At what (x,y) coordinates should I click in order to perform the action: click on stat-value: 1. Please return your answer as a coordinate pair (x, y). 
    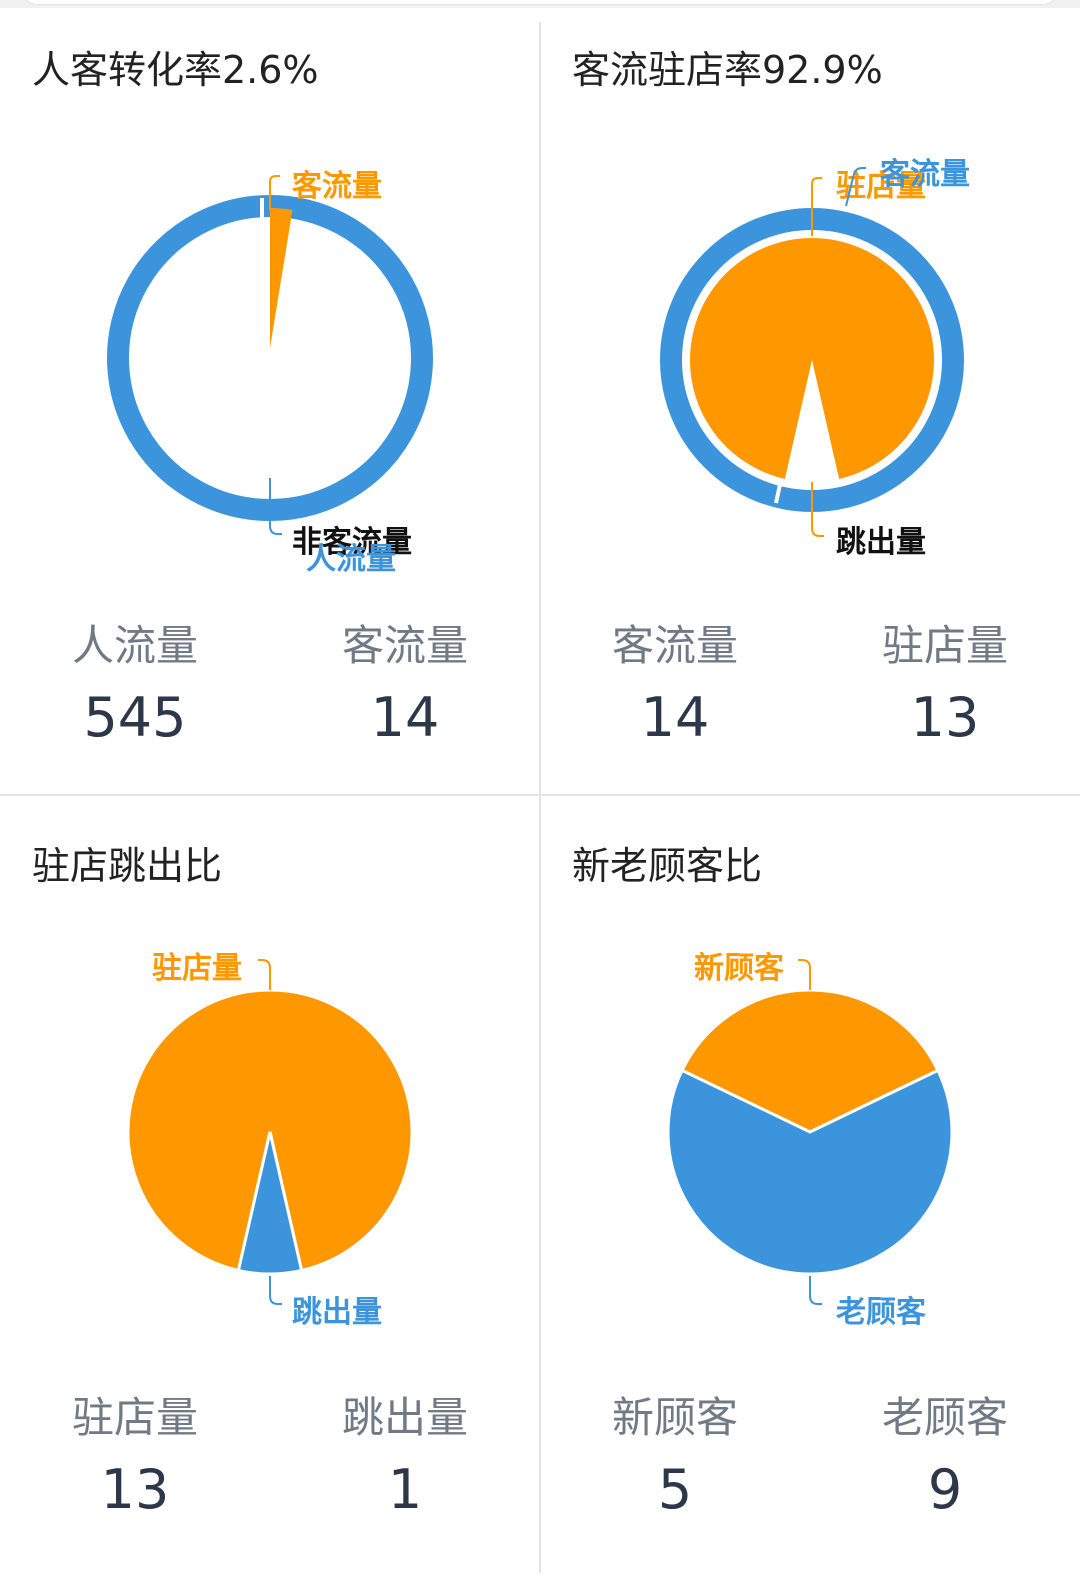
    Looking at the image, I should click on (405, 1489).